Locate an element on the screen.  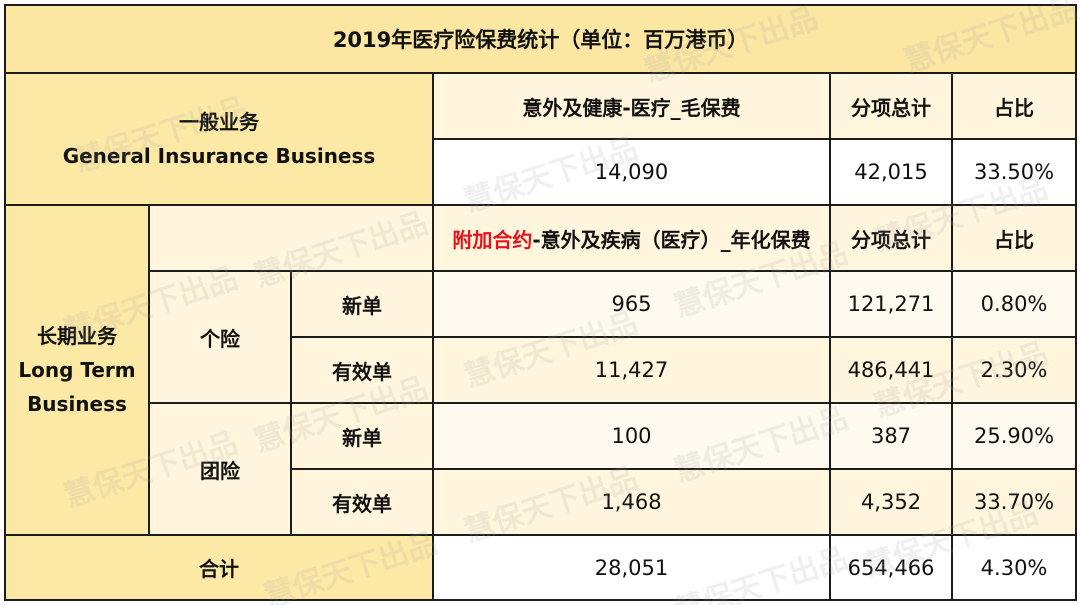
group-individual-label: 个险 is located at coordinates (220, 337).